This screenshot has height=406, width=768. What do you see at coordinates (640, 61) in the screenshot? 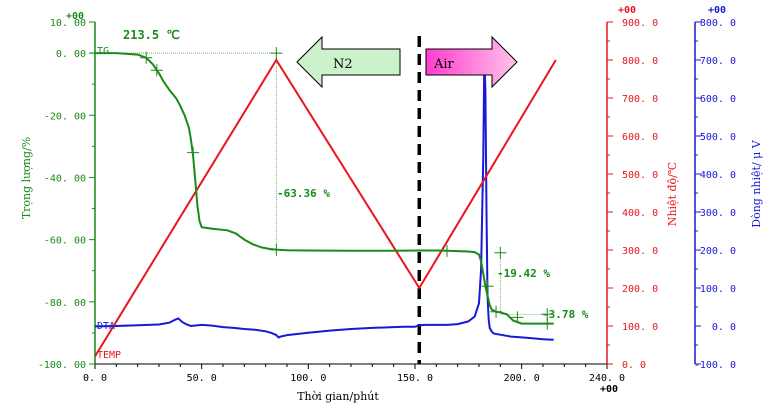
I see `temp-tick-label: 800. 0` at bounding box center [640, 61].